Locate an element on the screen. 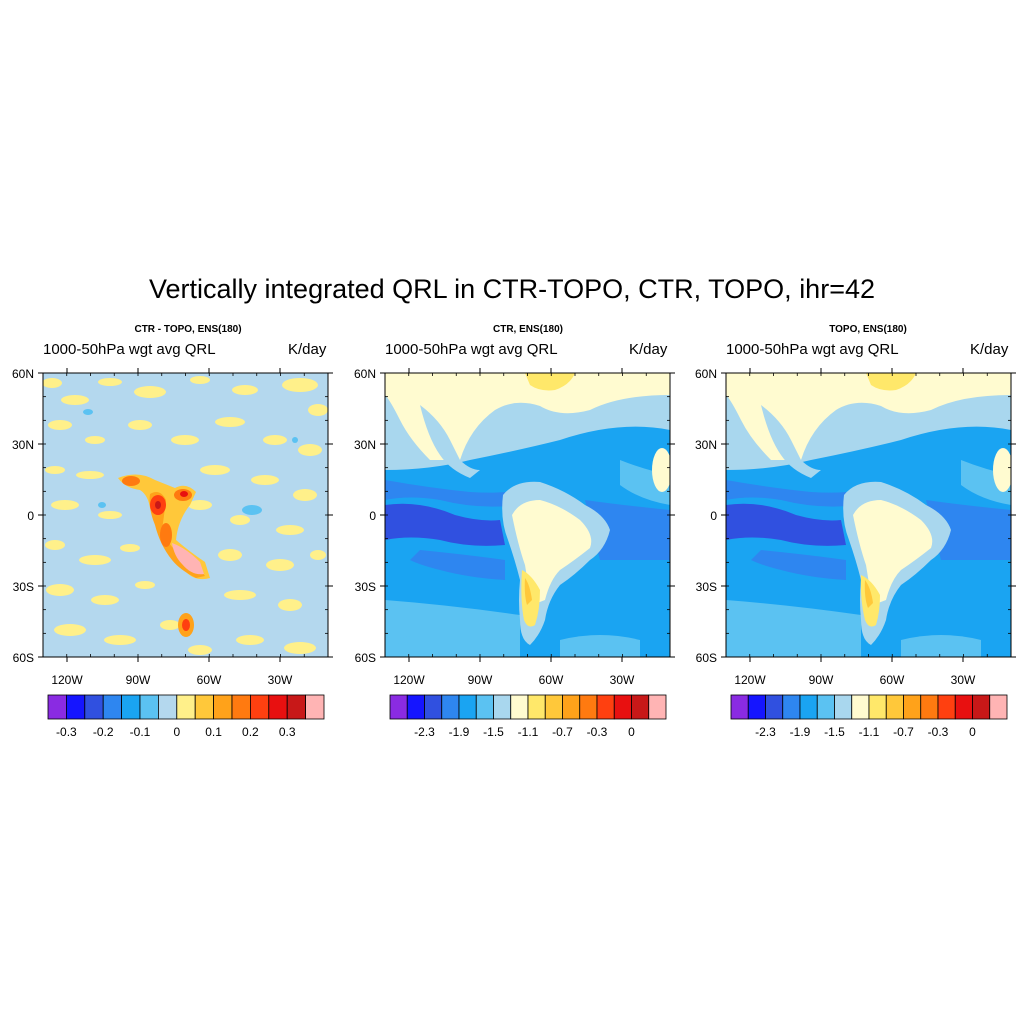  colorbar-label: -0.1 is located at coordinates (140, 732).